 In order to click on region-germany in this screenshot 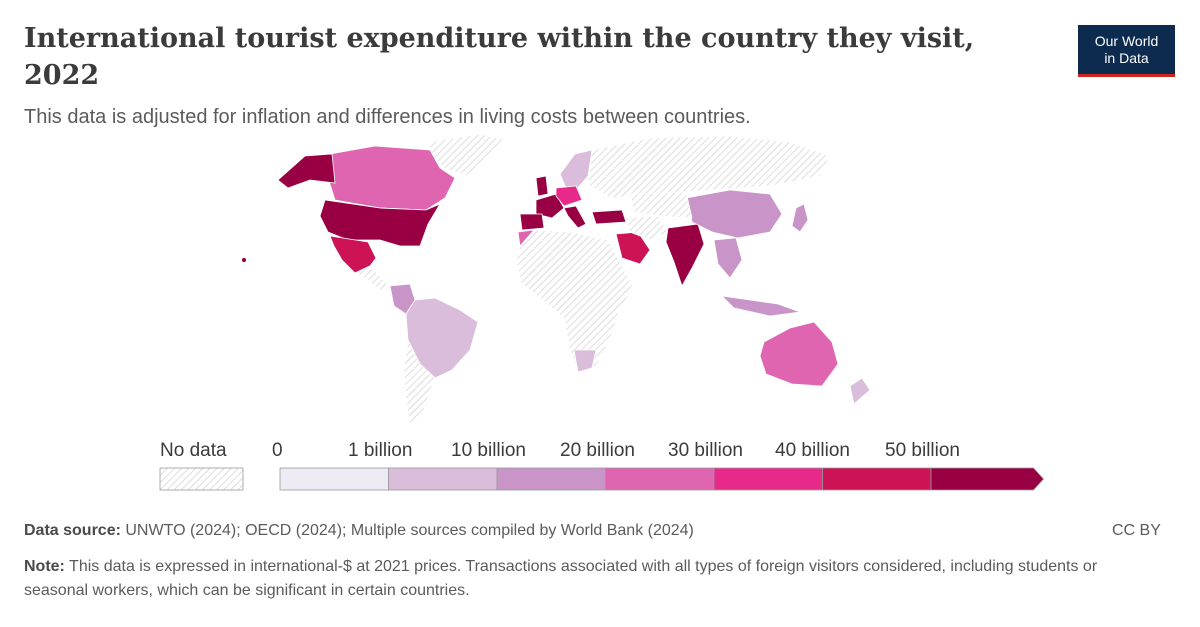, I will do `click(569, 196)`.